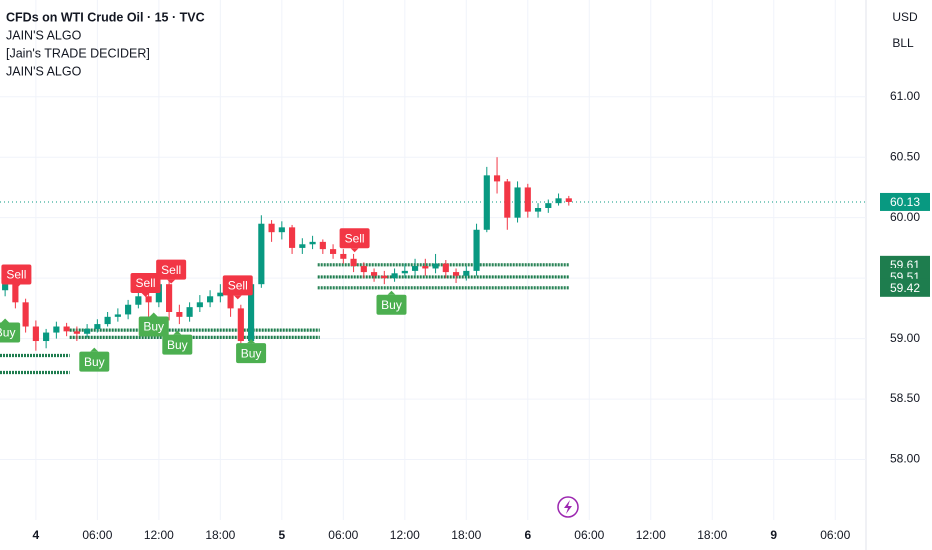 The width and height of the screenshot is (932, 550). Describe the element at coordinates (905, 338) in the screenshot. I see `y-tick-label: 59.00` at that location.